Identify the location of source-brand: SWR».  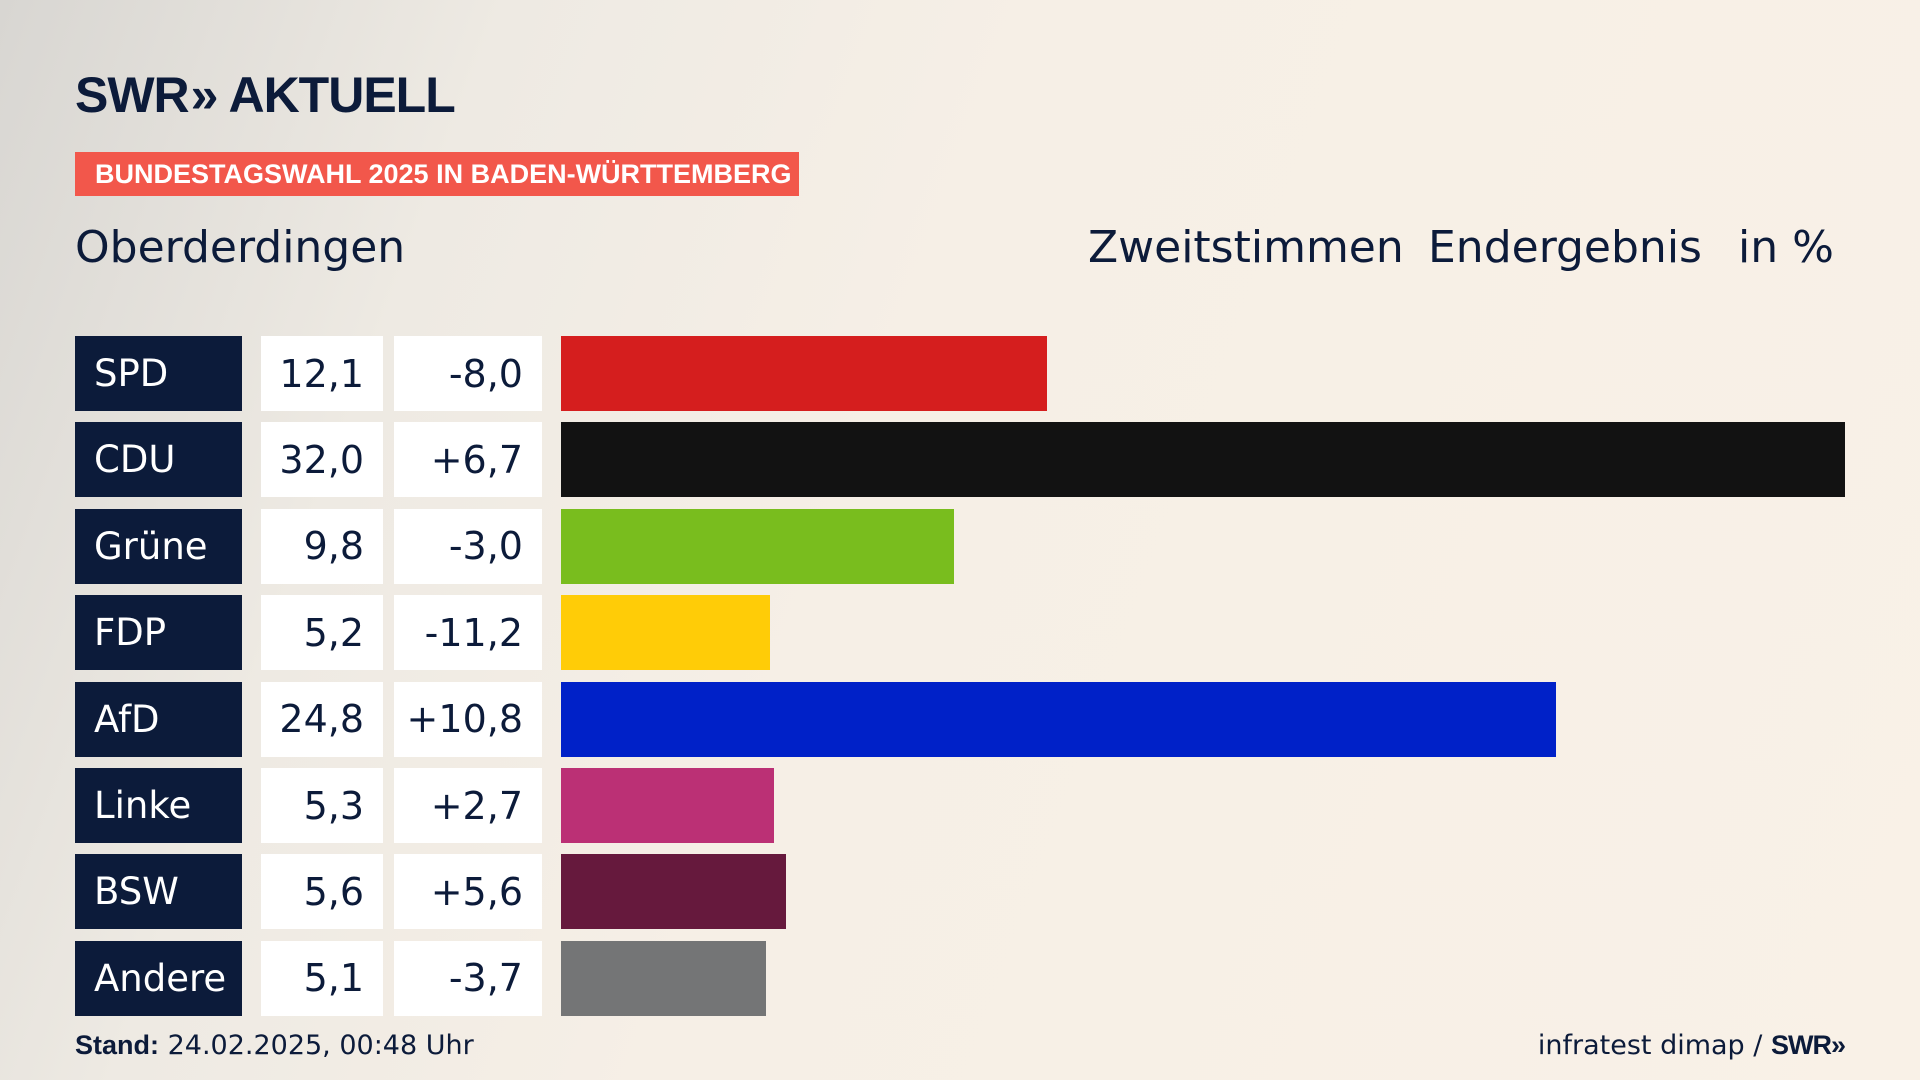
(1808, 1045).